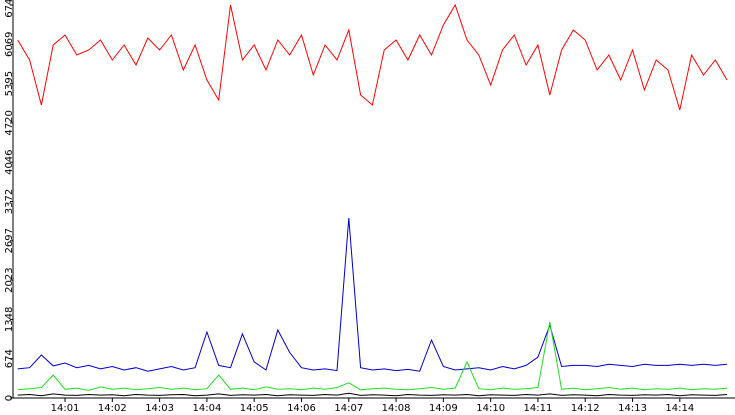 The height and width of the screenshot is (415, 735). Describe the element at coordinates (9, 398) in the screenshot. I see `y-tick-label: 0` at that location.